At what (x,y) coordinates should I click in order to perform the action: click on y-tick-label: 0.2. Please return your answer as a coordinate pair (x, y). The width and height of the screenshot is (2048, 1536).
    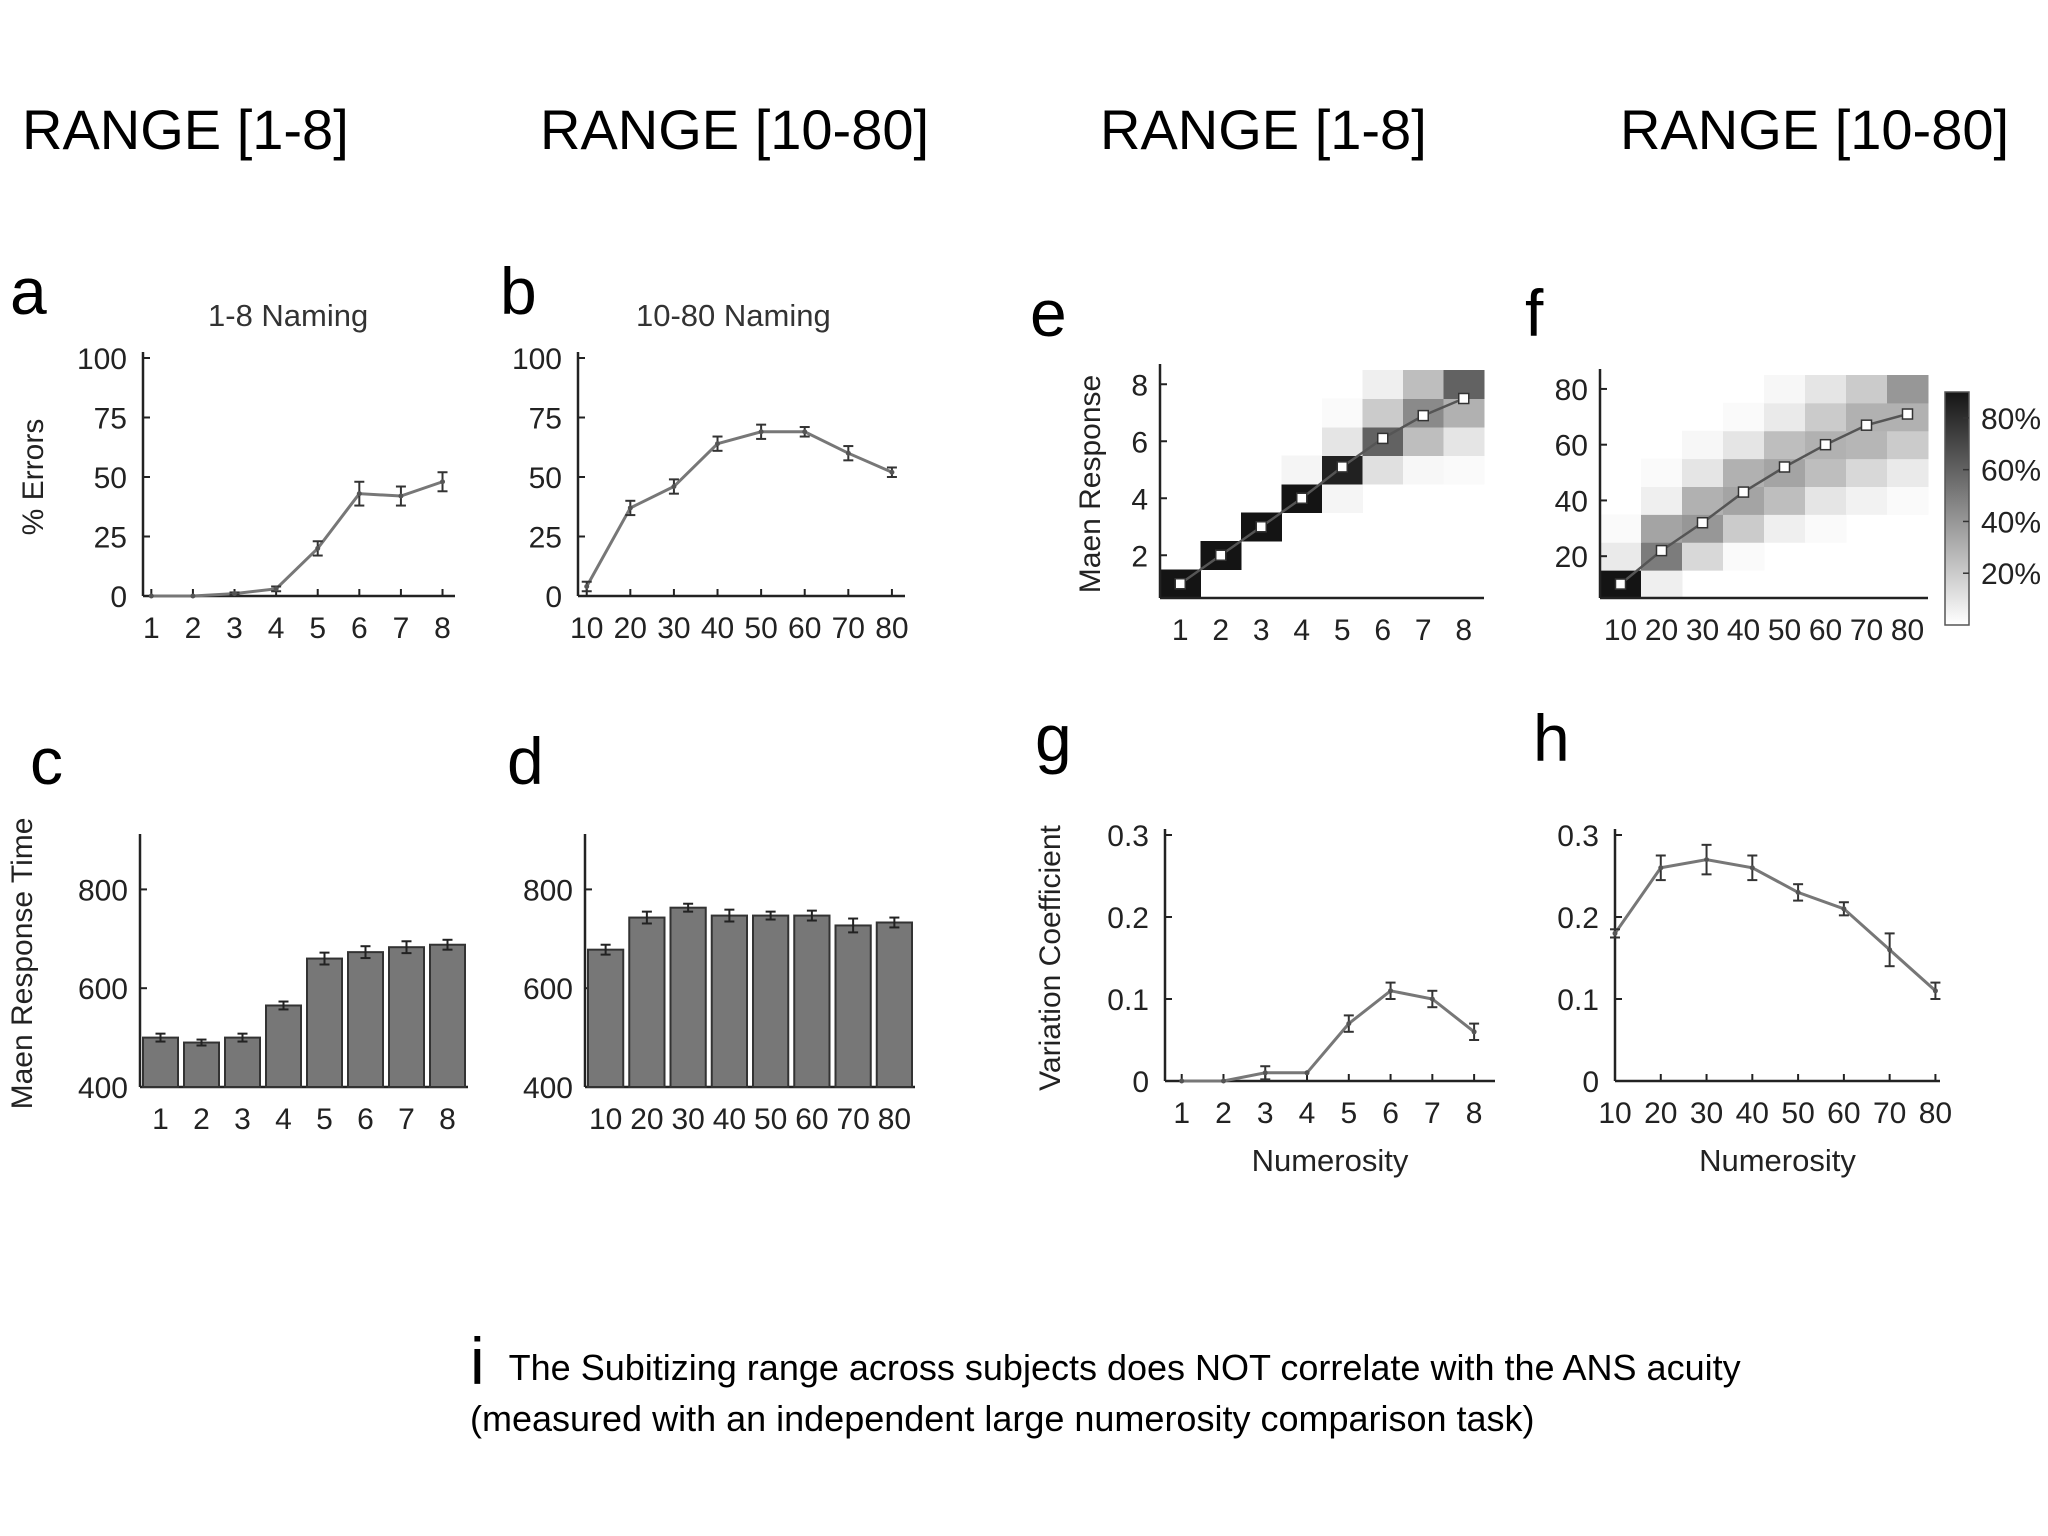
    Looking at the image, I should click on (1128, 918).